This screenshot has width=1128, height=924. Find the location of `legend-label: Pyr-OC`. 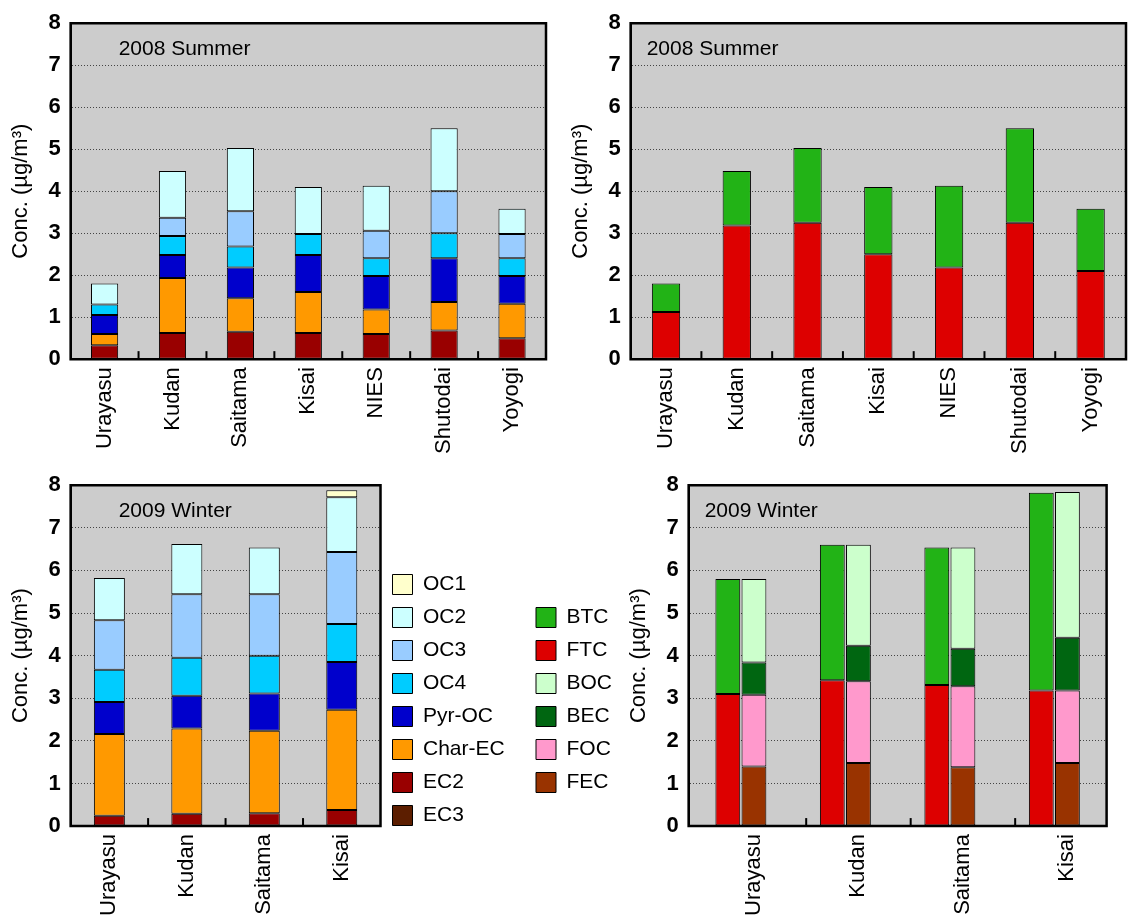

legend-label: Pyr-OC is located at coordinates (458, 715).